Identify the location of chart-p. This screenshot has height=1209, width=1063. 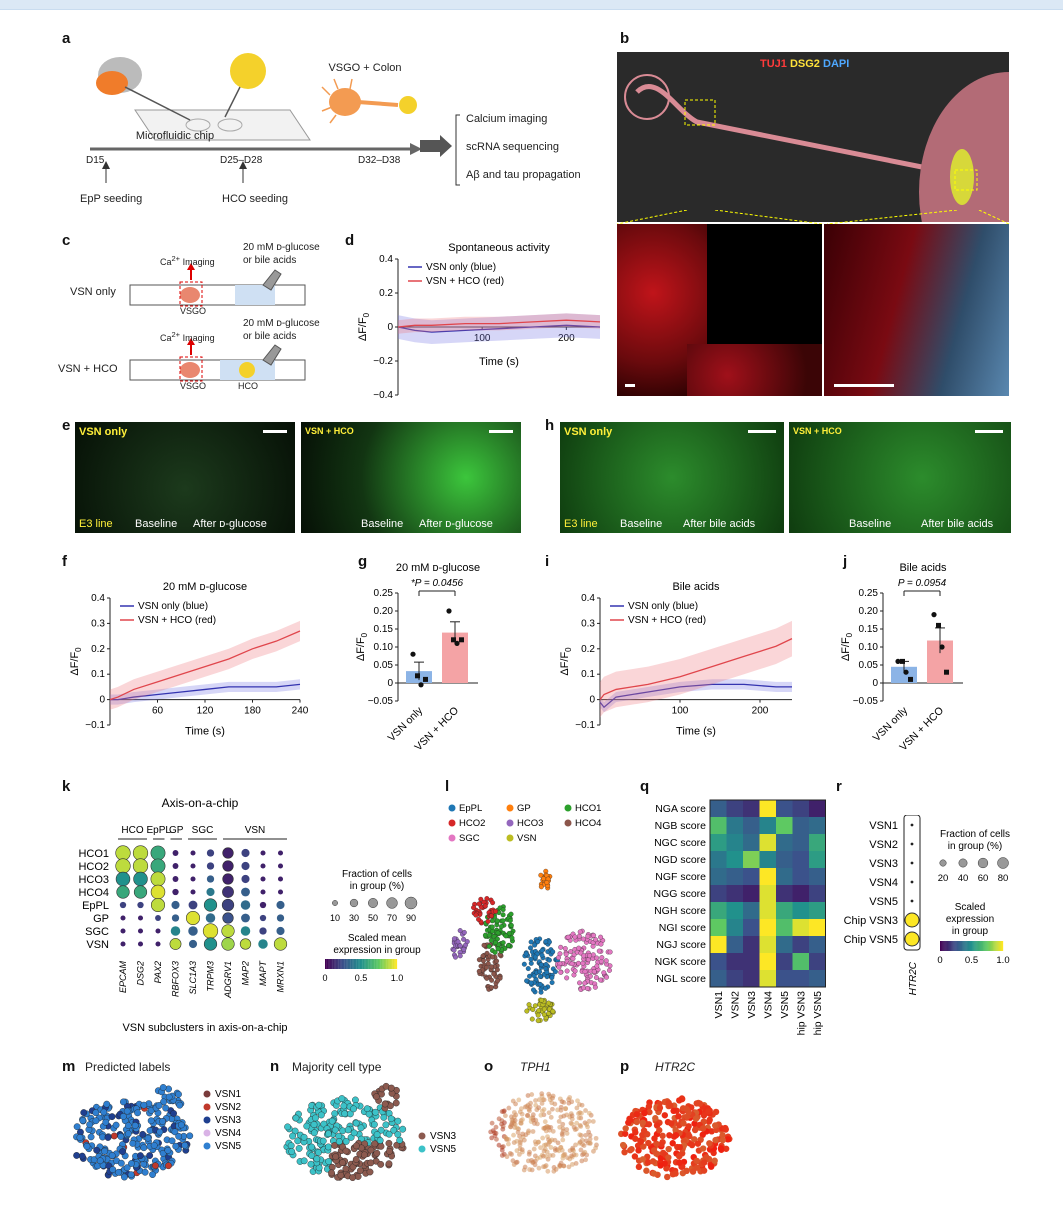
(675, 1138).